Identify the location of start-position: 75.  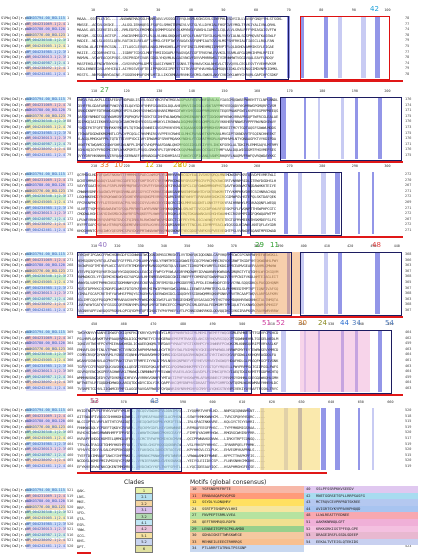
(69, 110).